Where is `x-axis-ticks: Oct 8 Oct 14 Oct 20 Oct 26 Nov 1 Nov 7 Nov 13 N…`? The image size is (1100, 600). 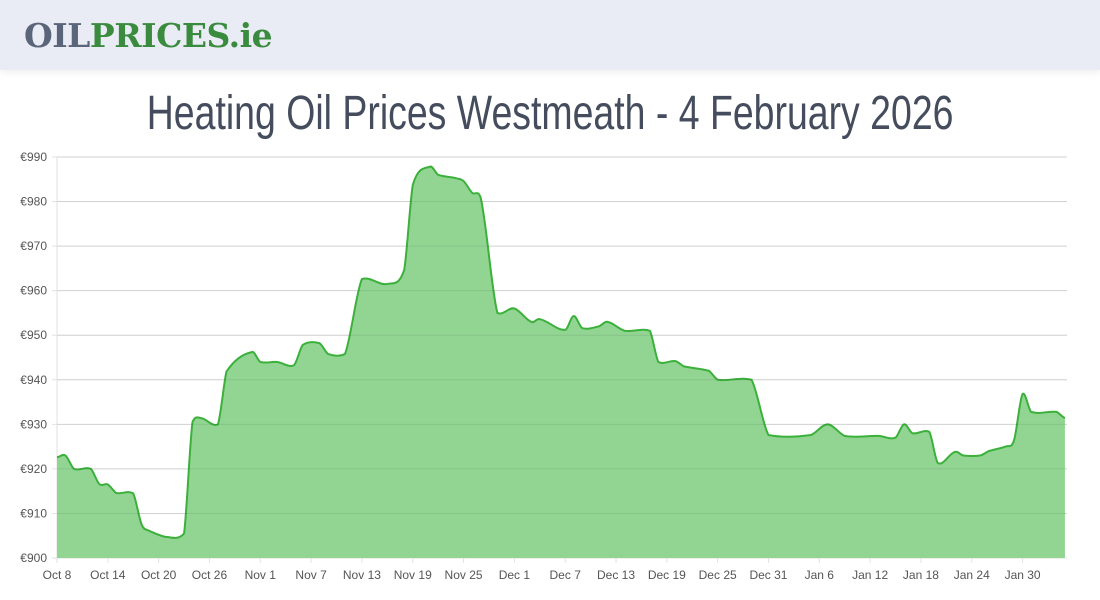 x-axis-ticks: Oct 8 Oct 14 Oct 20 Oct 26 Nov 1 Nov 7 Nov 13 N… is located at coordinates (542, 575).